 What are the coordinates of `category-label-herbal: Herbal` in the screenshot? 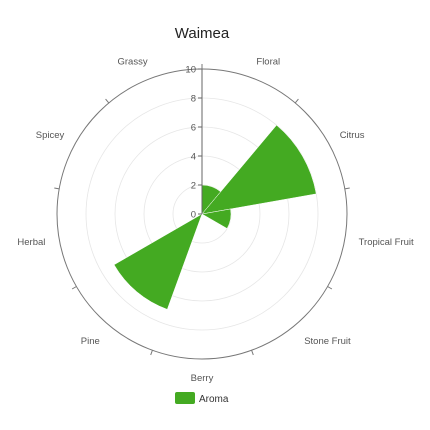 It's located at (31, 242).